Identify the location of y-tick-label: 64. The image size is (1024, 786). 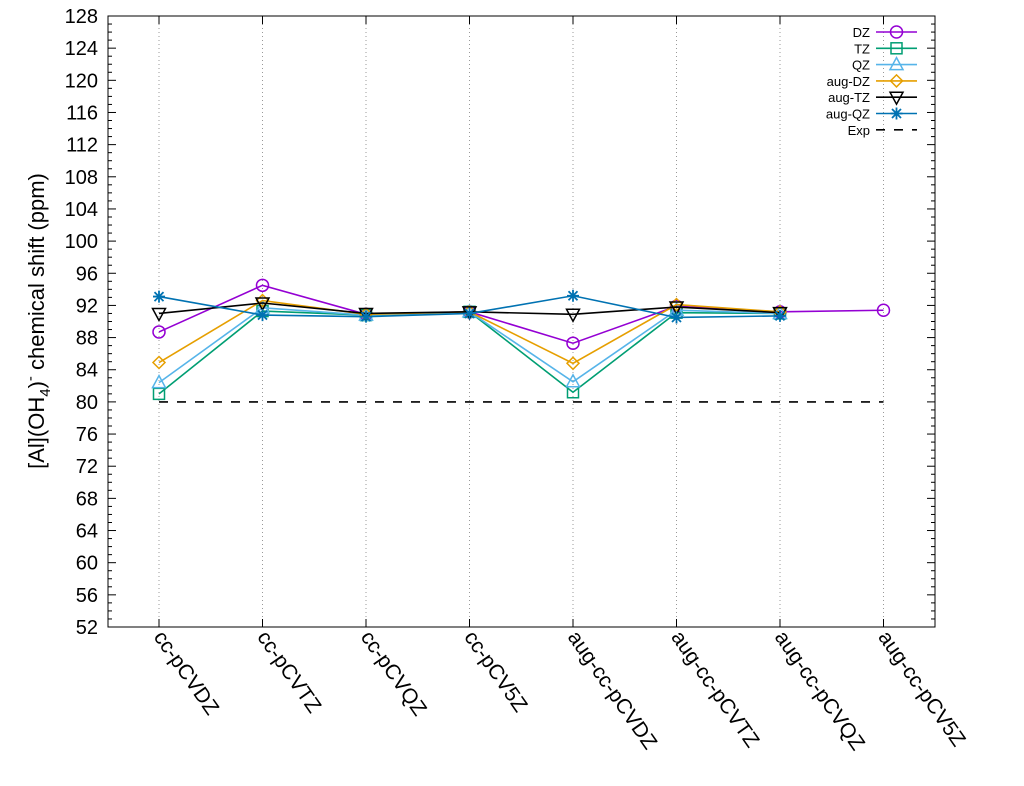
(87, 532).